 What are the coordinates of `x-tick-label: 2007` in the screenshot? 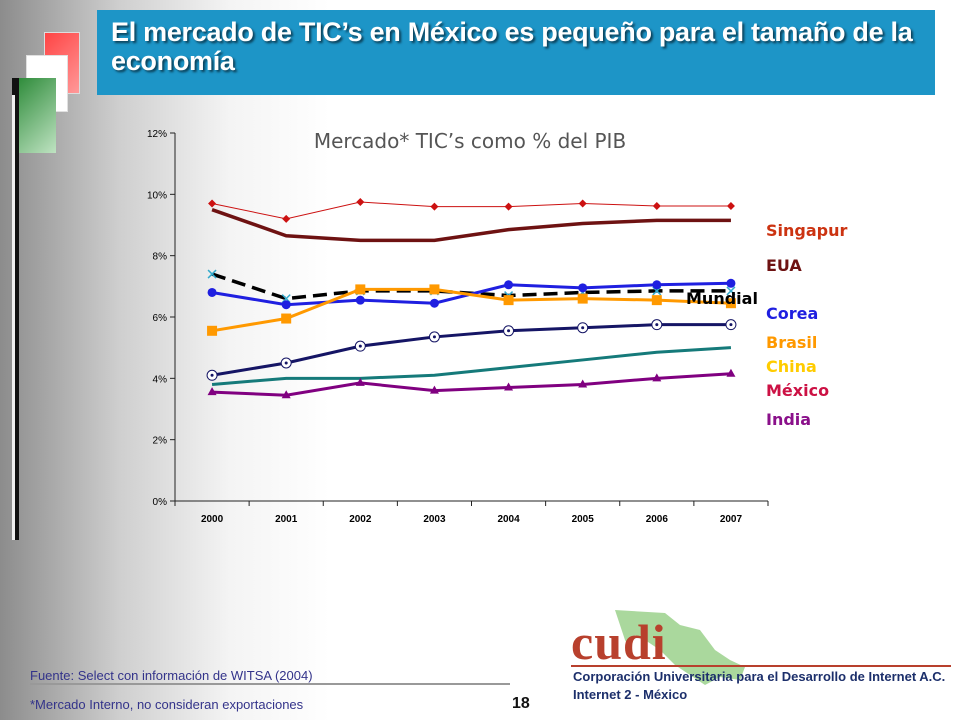 It's located at (731, 519).